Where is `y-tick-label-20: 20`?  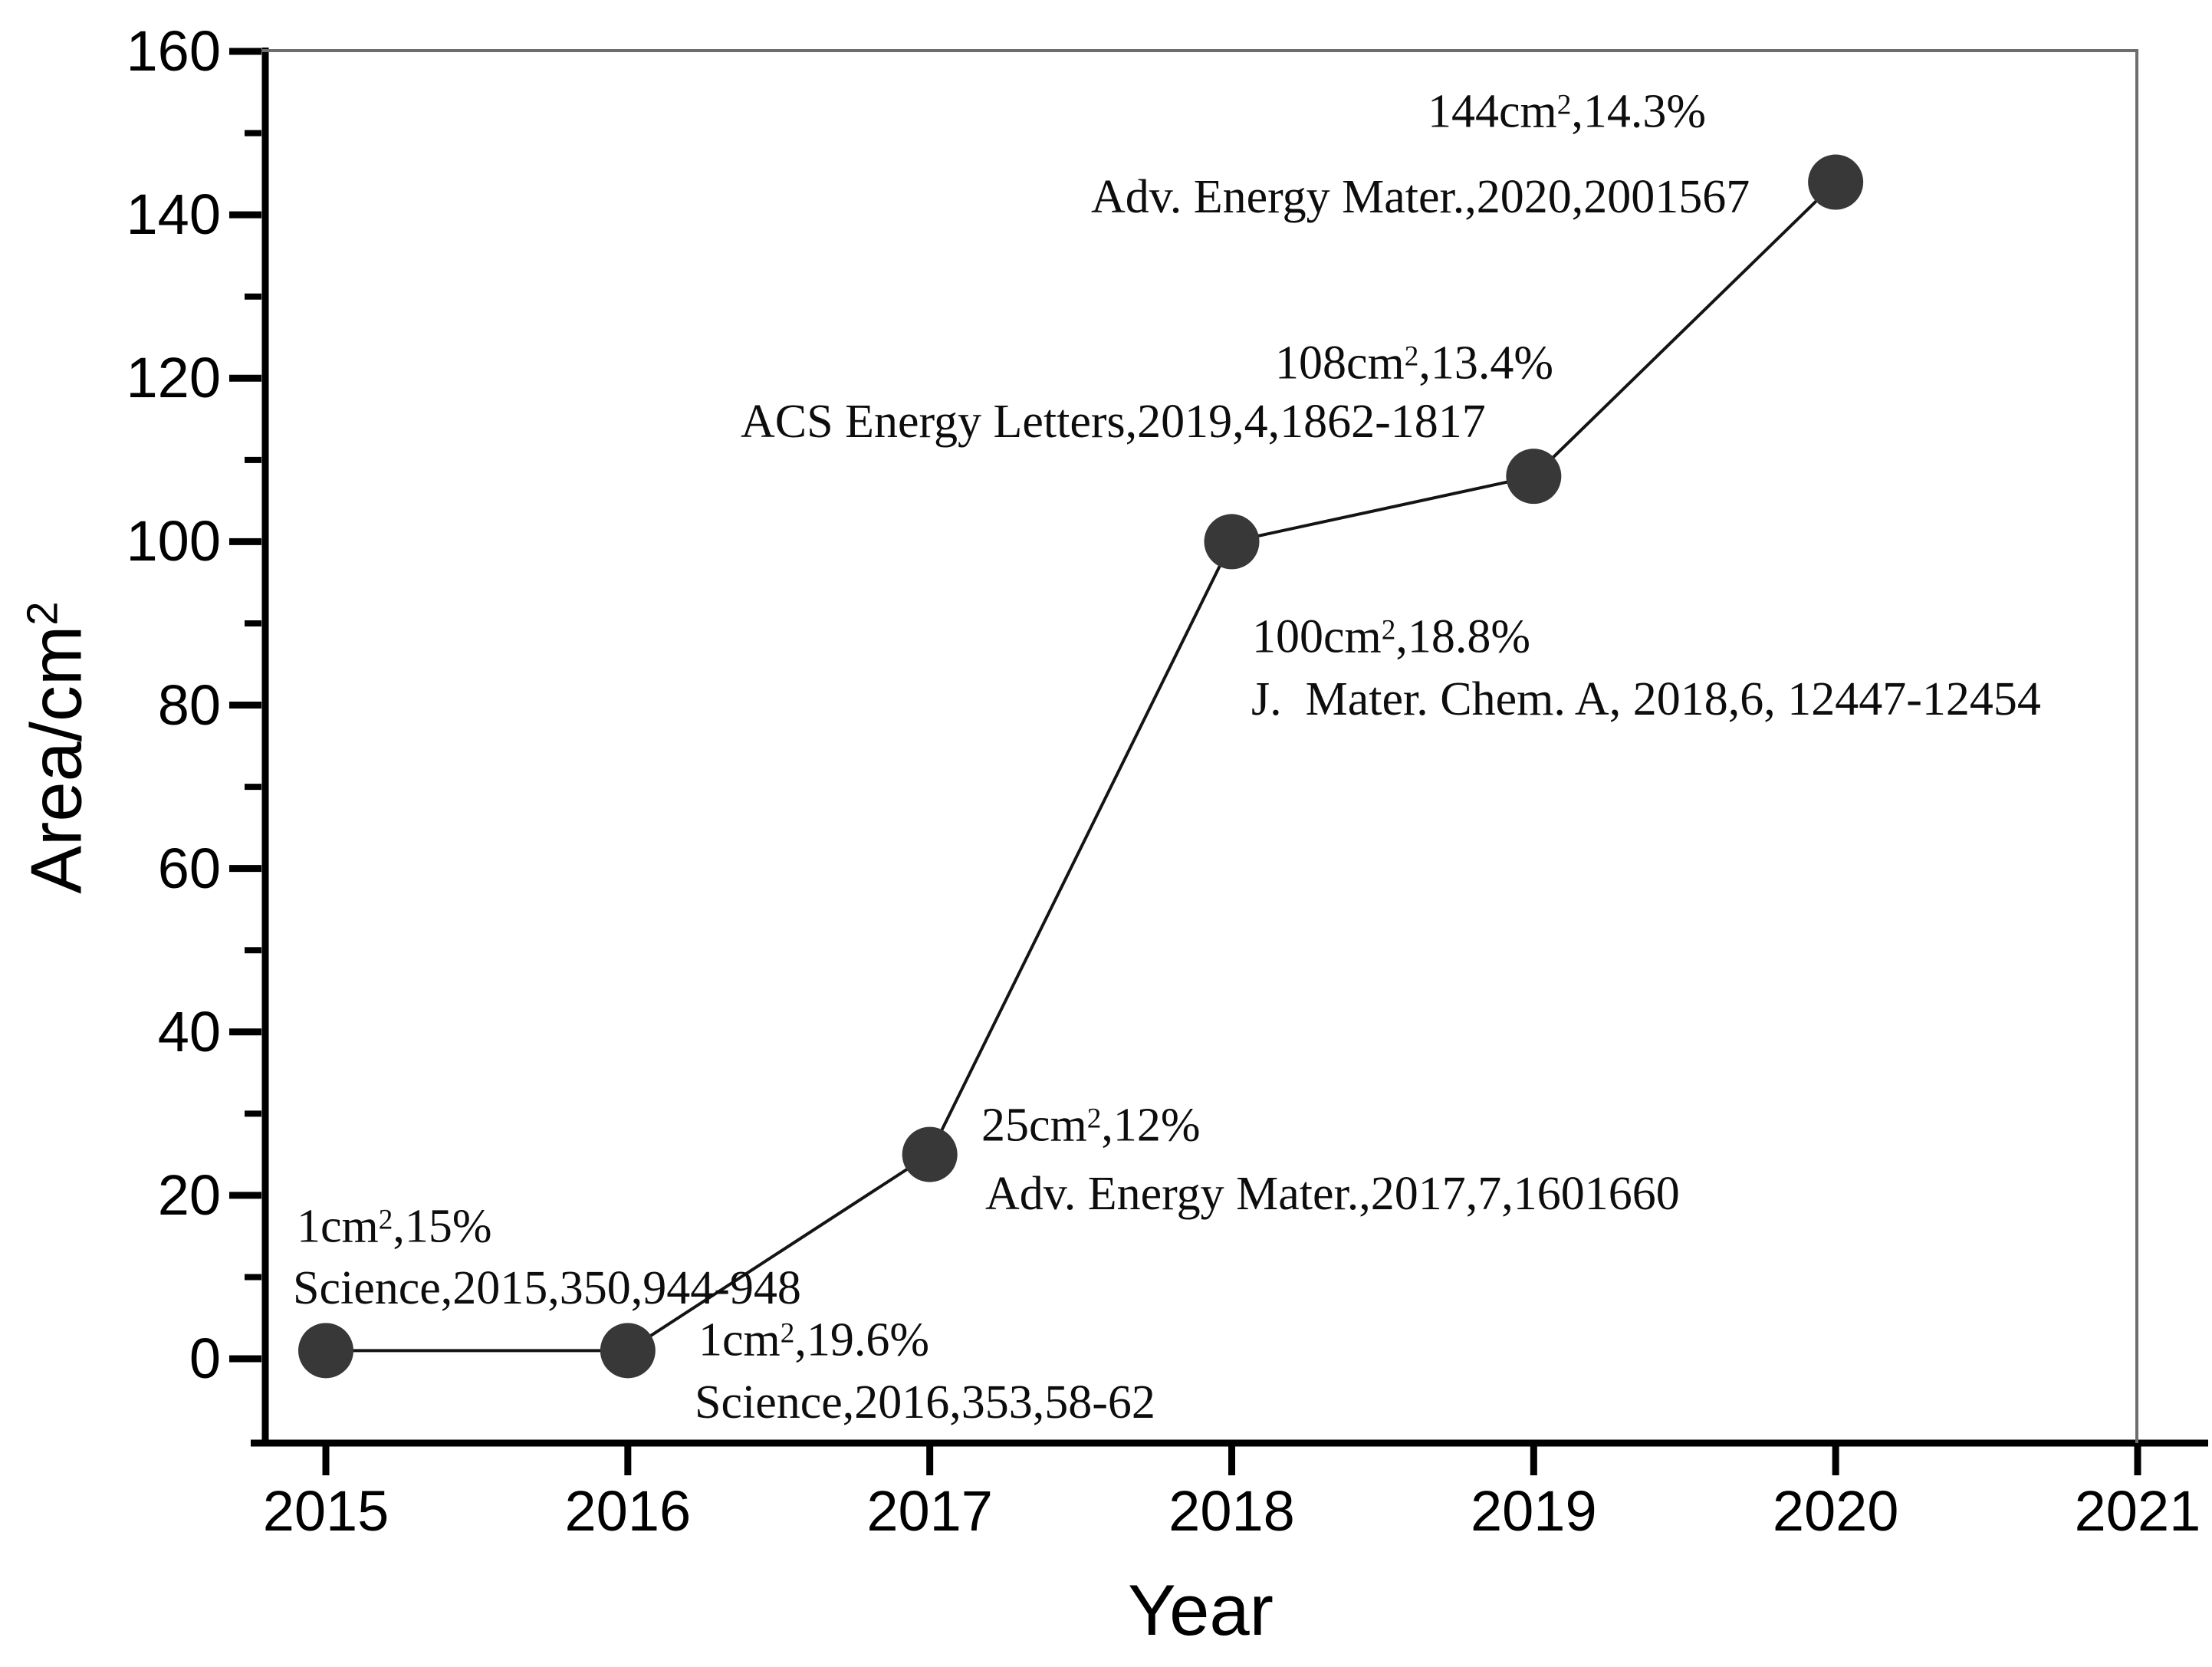
y-tick-label-20: 20 is located at coordinates (189, 1194).